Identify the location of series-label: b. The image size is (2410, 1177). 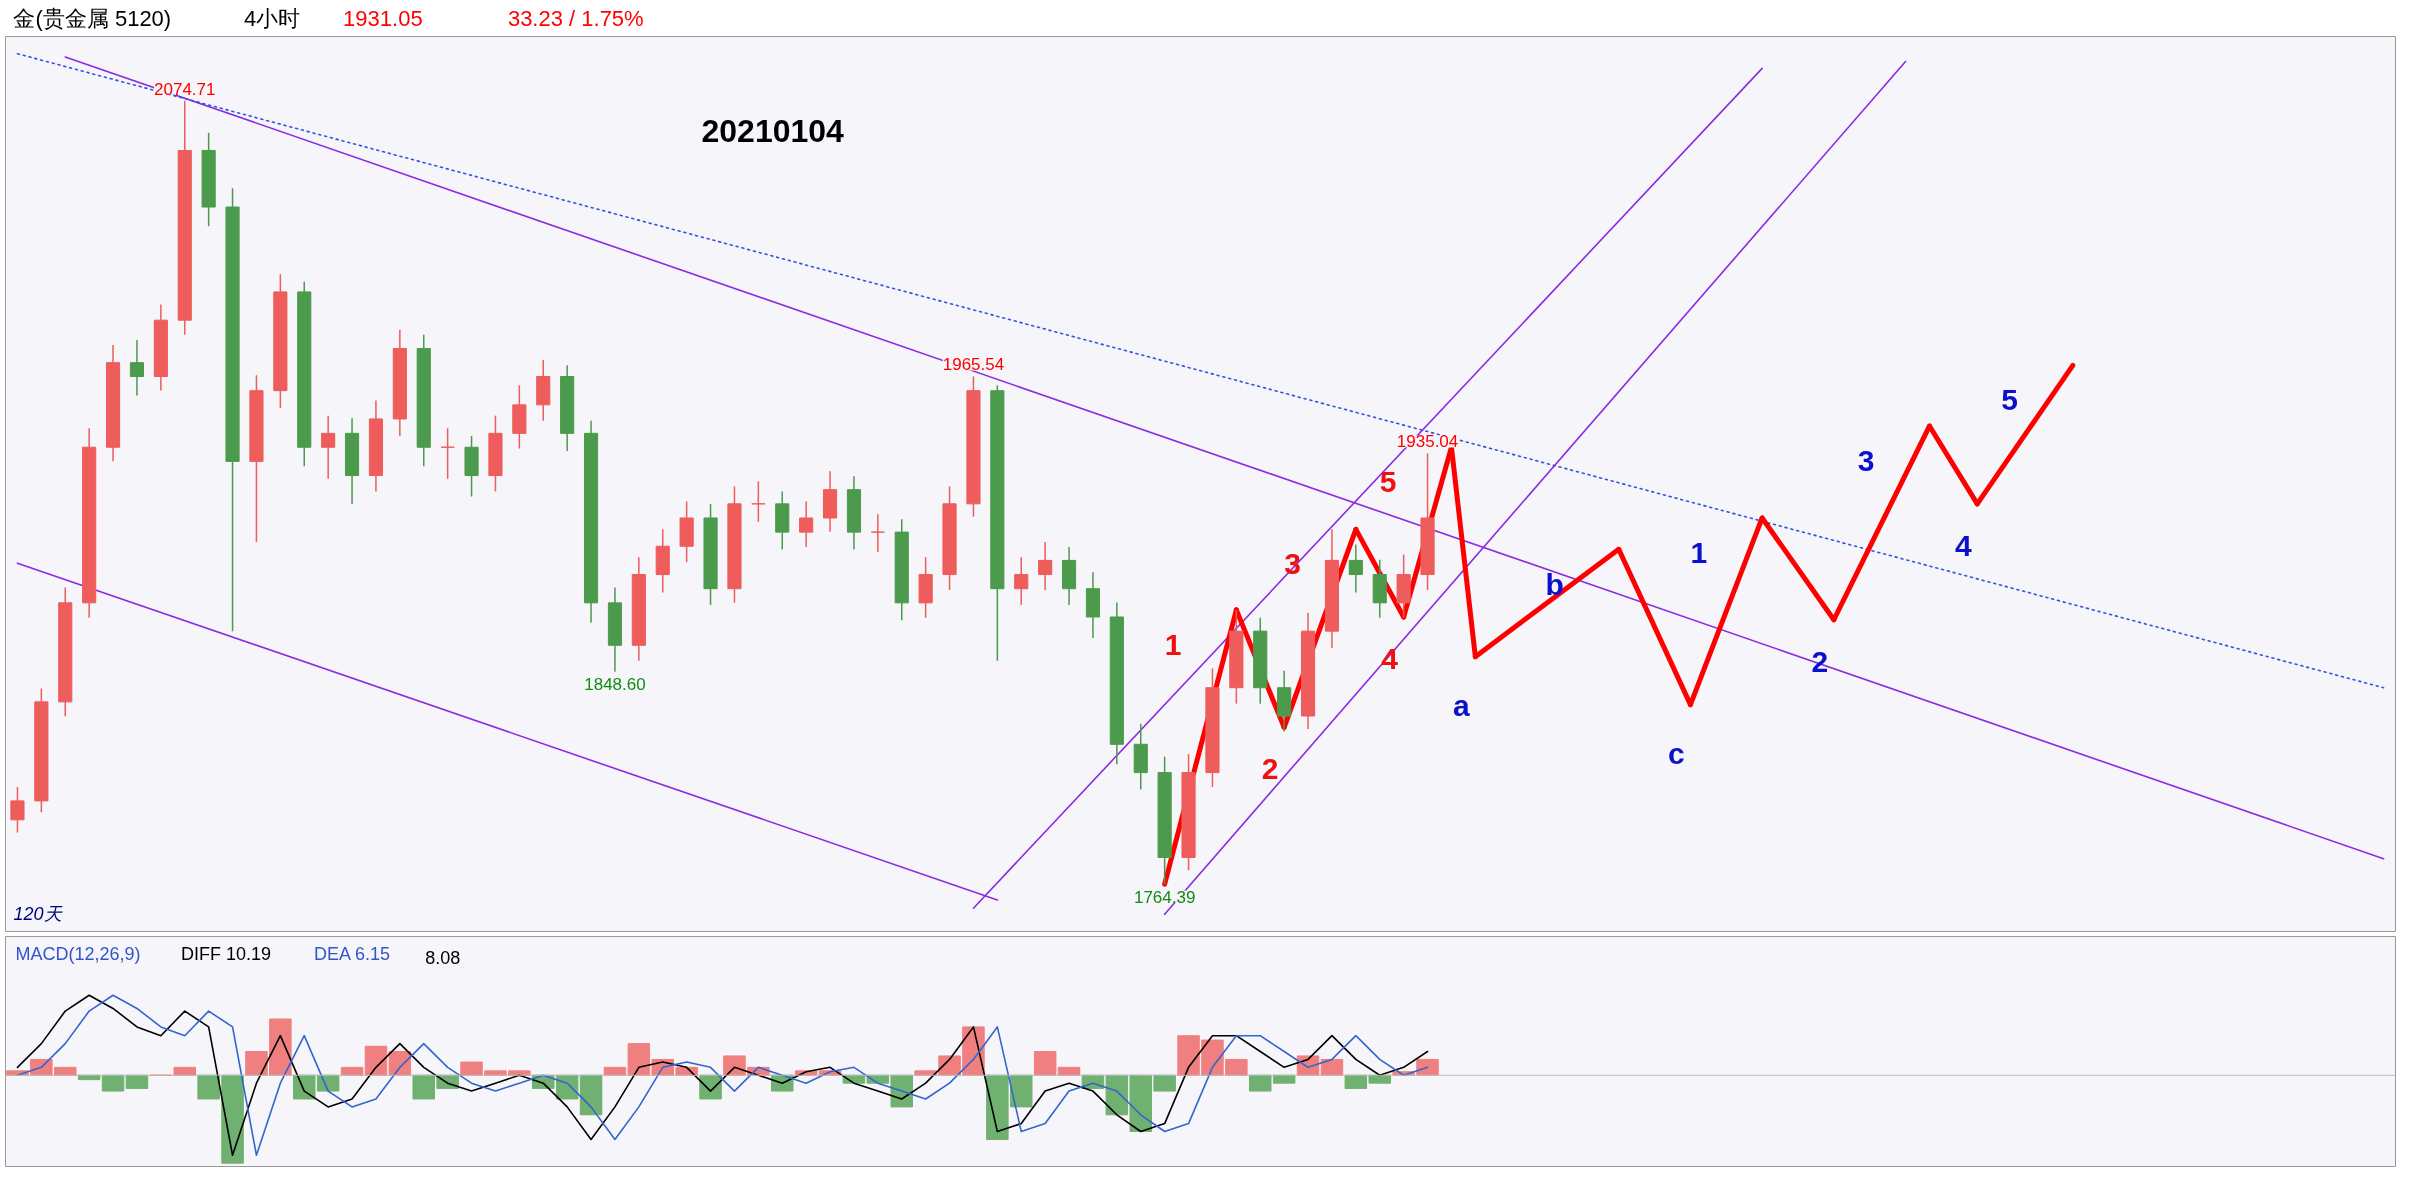
(1554, 584).